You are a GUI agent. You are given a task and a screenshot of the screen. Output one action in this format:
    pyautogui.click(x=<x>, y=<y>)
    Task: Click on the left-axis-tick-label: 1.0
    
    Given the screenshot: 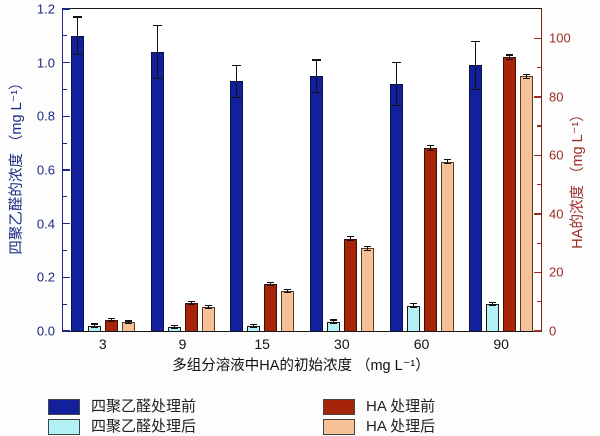 What is the action you would take?
    pyautogui.click(x=45, y=63)
    